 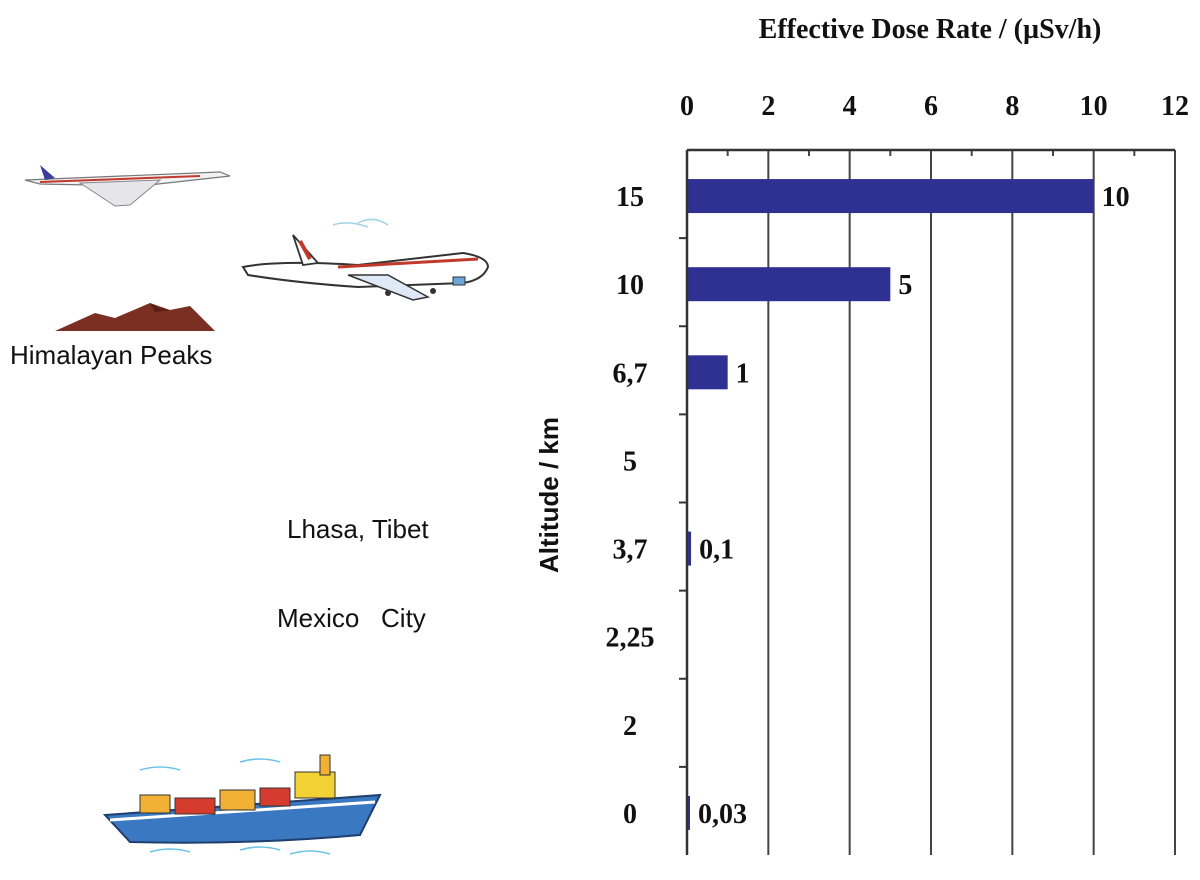 I want to click on y-axis-title: Altitude / km, so click(x=549, y=495).